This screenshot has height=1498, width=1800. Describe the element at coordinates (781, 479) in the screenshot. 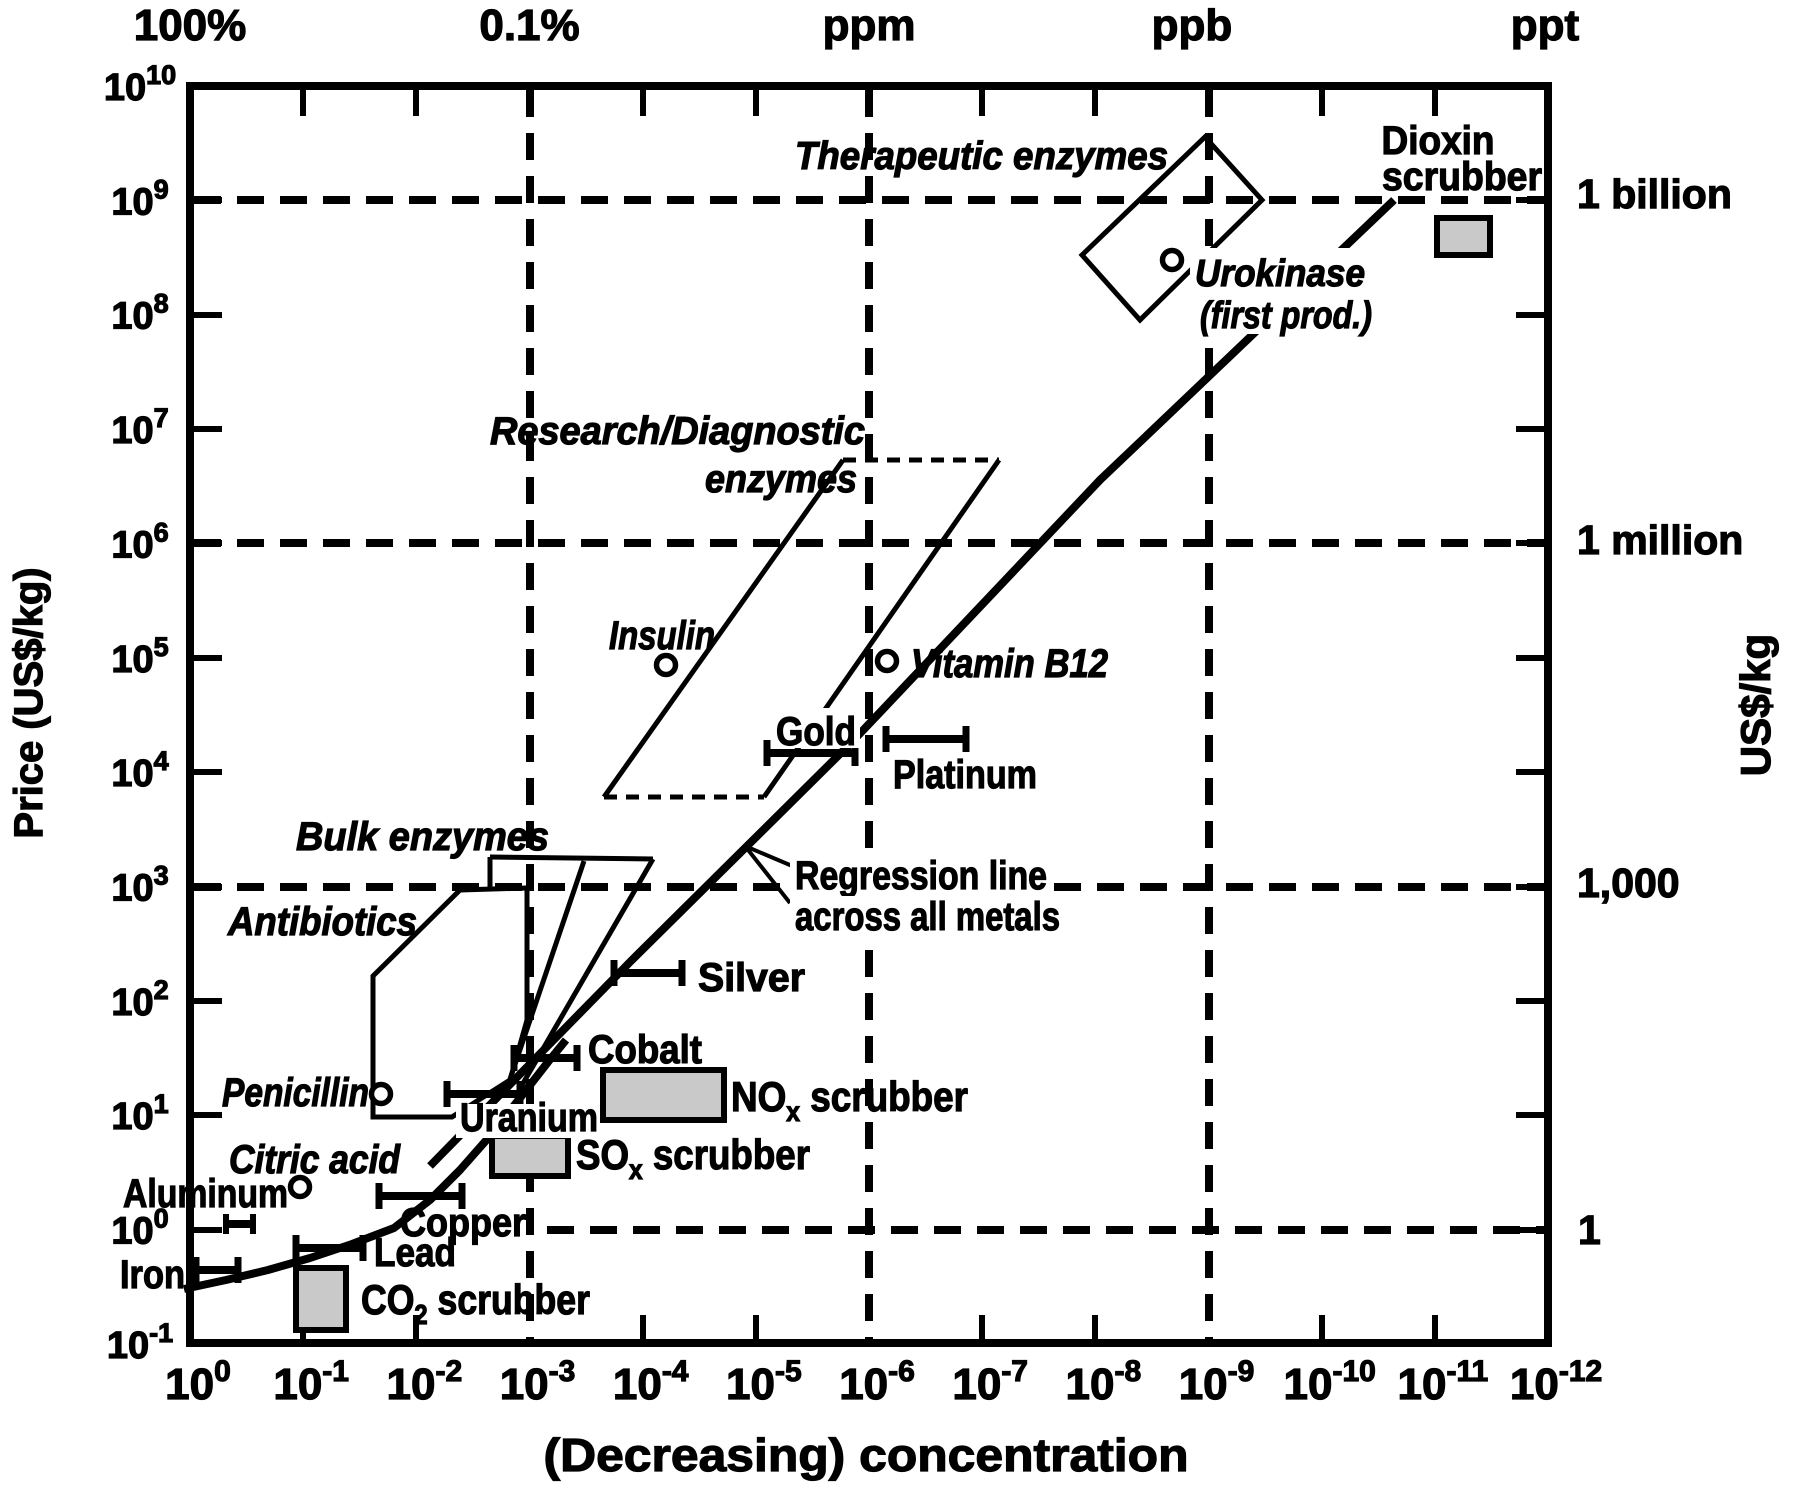

I see `svg-text: enzymes` at that location.